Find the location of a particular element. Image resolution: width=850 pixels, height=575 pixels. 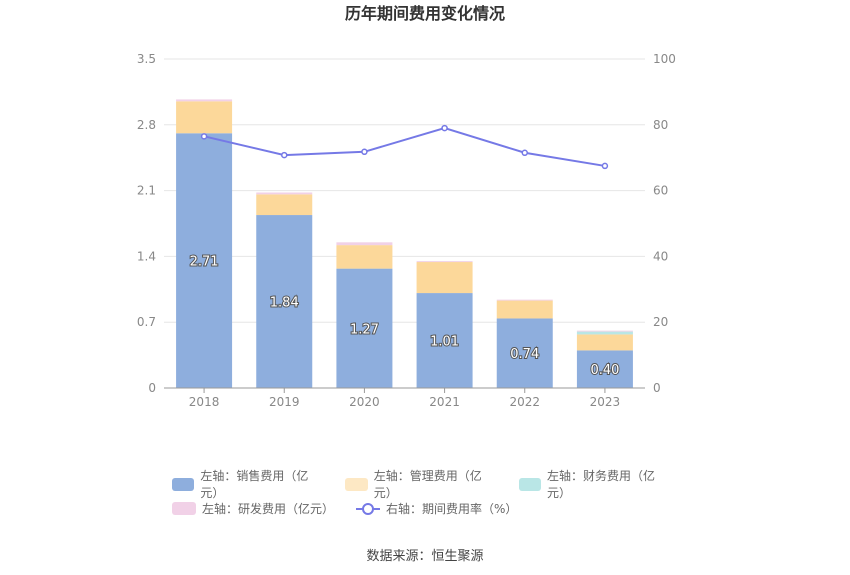

legend-swatch-admin is located at coordinates (356, 484).